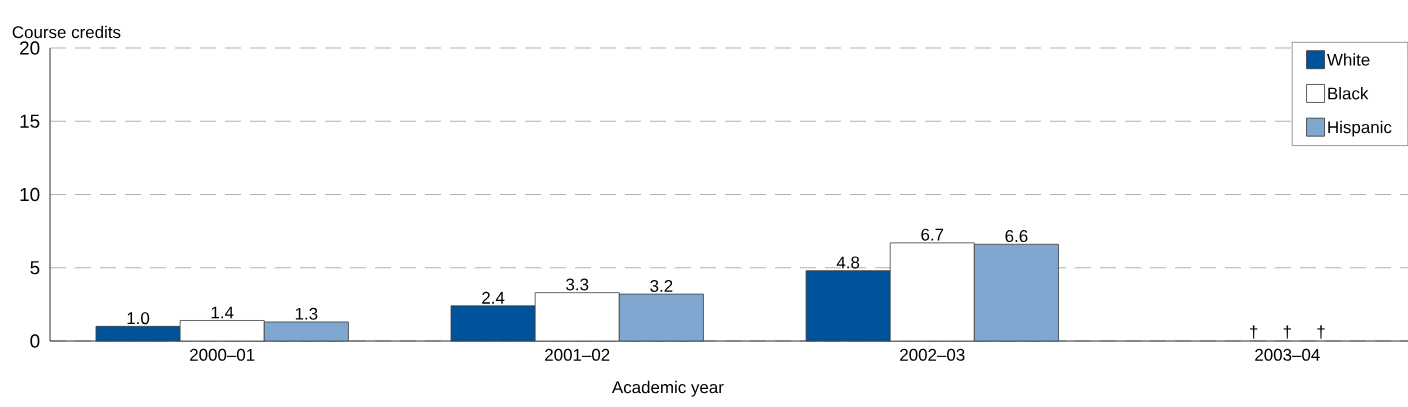 This screenshot has width=1408, height=407. I want to click on data-label: 1.3, so click(306, 313).